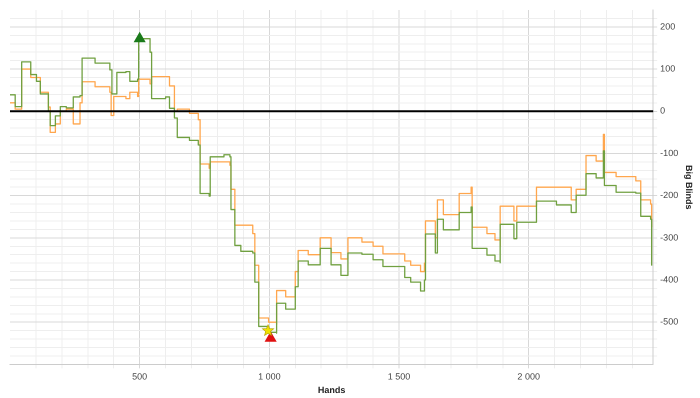 The height and width of the screenshot is (398, 700). Describe the element at coordinates (269, 376) in the screenshot. I see `x-tick-label: 1 000` at that location.